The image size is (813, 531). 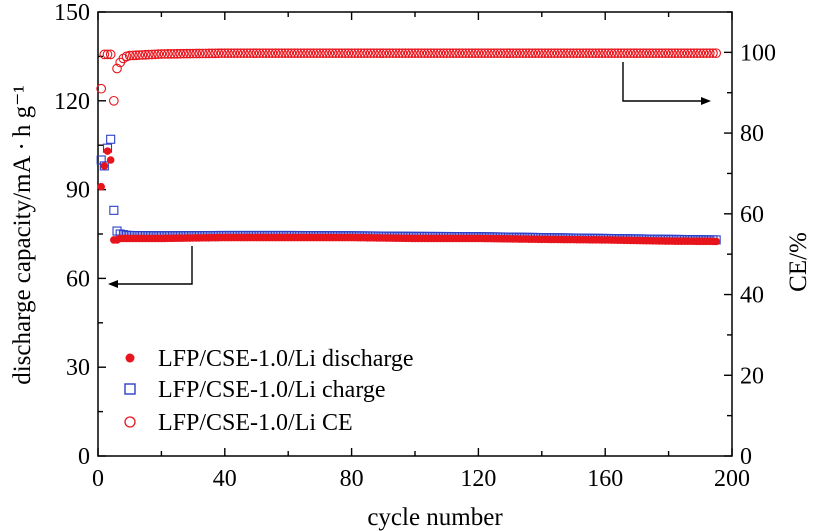 What do you see at coordinates (84, 457) in the screenshot?
I see `y-left-tick-label: 0` at bounding box center [84, 457].